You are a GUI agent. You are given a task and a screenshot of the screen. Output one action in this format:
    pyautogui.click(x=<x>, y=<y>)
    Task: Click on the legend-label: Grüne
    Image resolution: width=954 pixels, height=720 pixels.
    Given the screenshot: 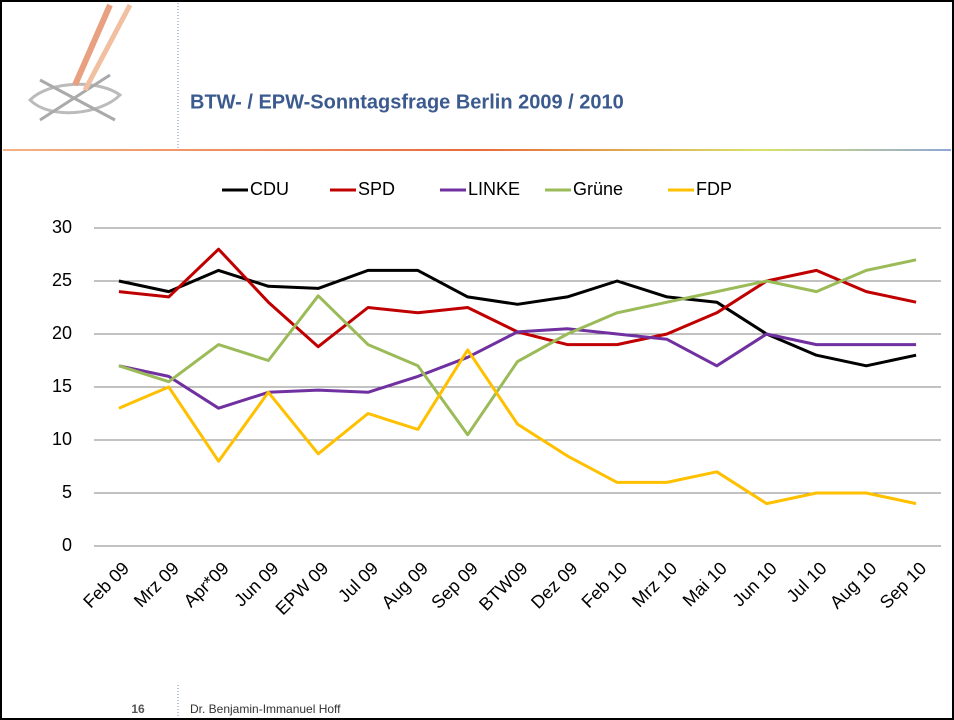 What is the action you would take?
    pyautogui.click(x=598, y=189)
    